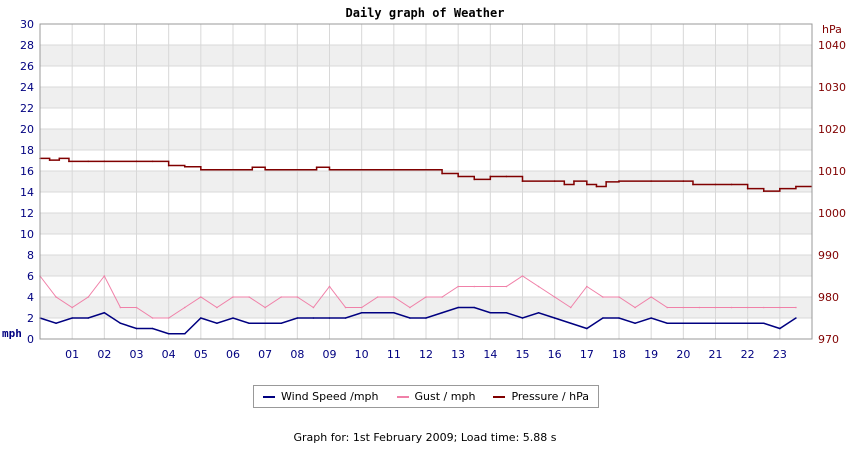 The image size is (850, 450). I want to click on left-axis-tick-label: 10, so click(27, 234).